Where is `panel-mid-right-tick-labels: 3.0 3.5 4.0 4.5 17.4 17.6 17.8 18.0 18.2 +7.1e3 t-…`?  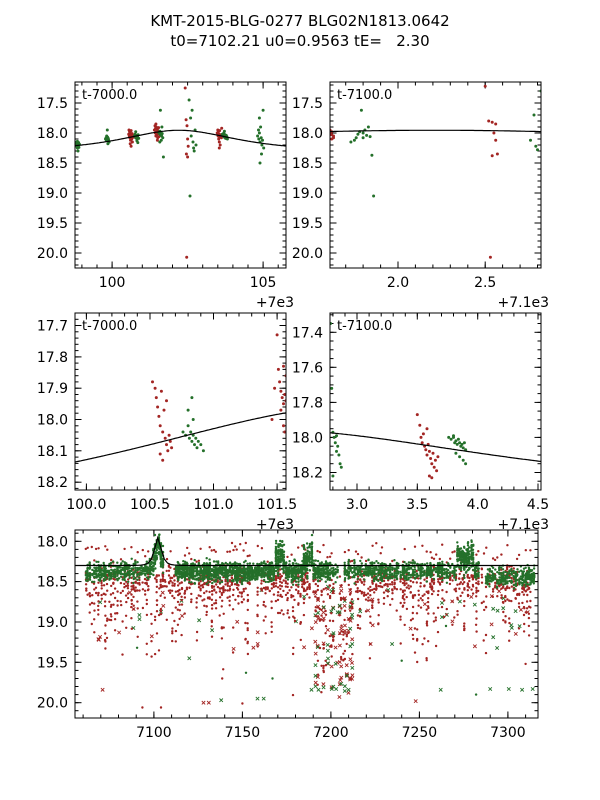 panel-mid-right-tick-labels: 3.0 3.5 4.0 4.5 17.4 17.6 17.8 18.0 18.2 +7.1e3 t-… is located at coordinates (420, 426).